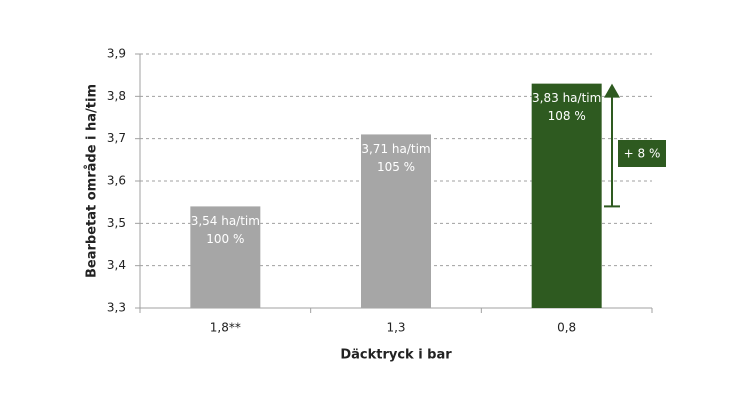 Image resolution: width=735 pixels, height=413 pixels. I want to click on y-tick-label: 3,8, so click(116, 96).